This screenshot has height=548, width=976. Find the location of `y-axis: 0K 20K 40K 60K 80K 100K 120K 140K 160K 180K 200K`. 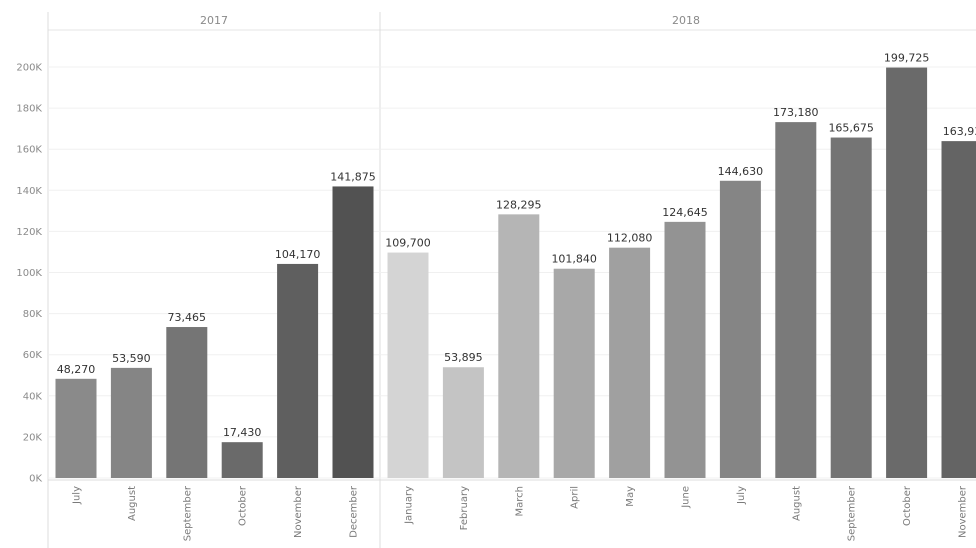

y-axis: 0K 20K 40K 60K 80K 100K 120K 140K 160K 180K 200K is located at coordinates (29, 274).